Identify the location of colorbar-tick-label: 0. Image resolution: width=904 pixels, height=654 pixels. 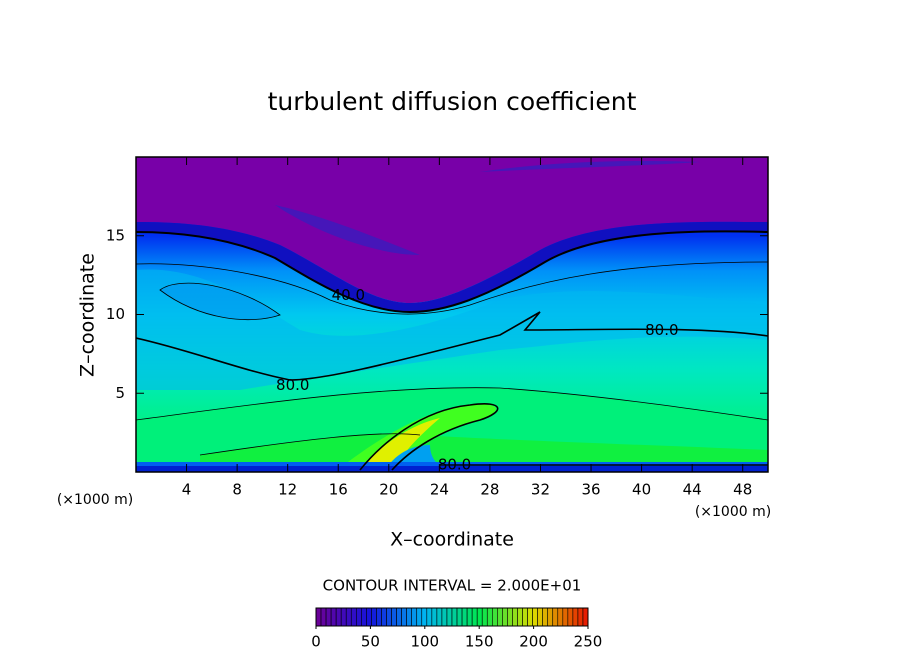
(316, 642).